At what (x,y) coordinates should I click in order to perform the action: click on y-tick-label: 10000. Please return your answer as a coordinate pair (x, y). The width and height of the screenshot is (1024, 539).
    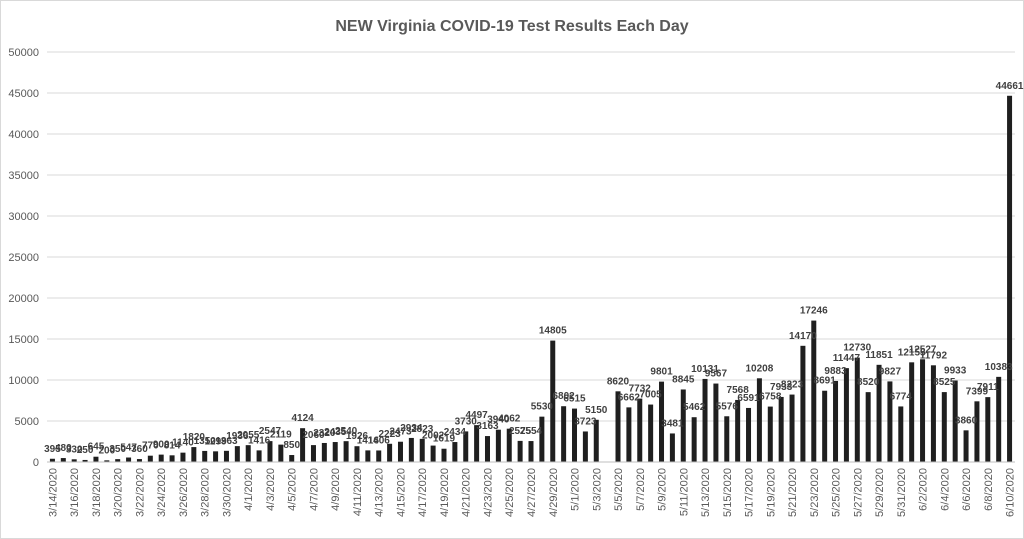
    Looking at the image, I should click on (23, 381).